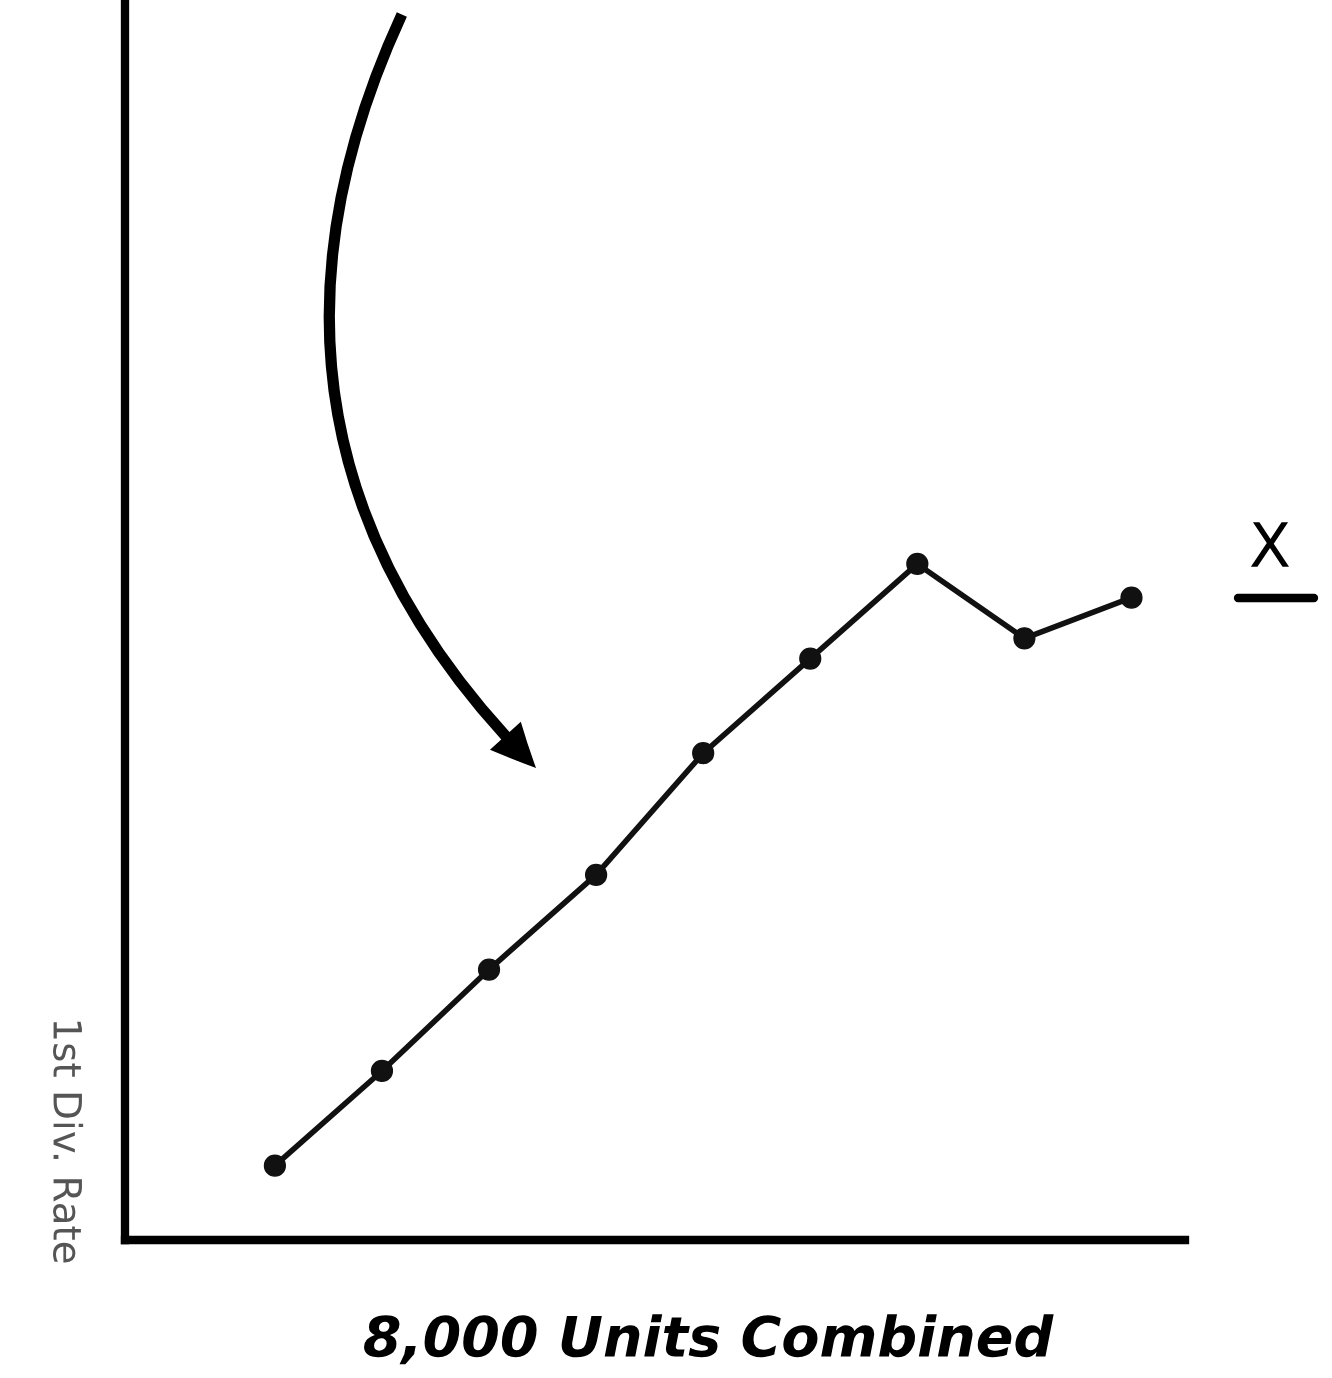 Image resolution: width=1332 pixels, height=1378 pixels. What do you see at coordinates (68, 1142) in the screenshot?
I see `y-axis-title: 1st Div. Rate` at bounding box center [68, 1142].